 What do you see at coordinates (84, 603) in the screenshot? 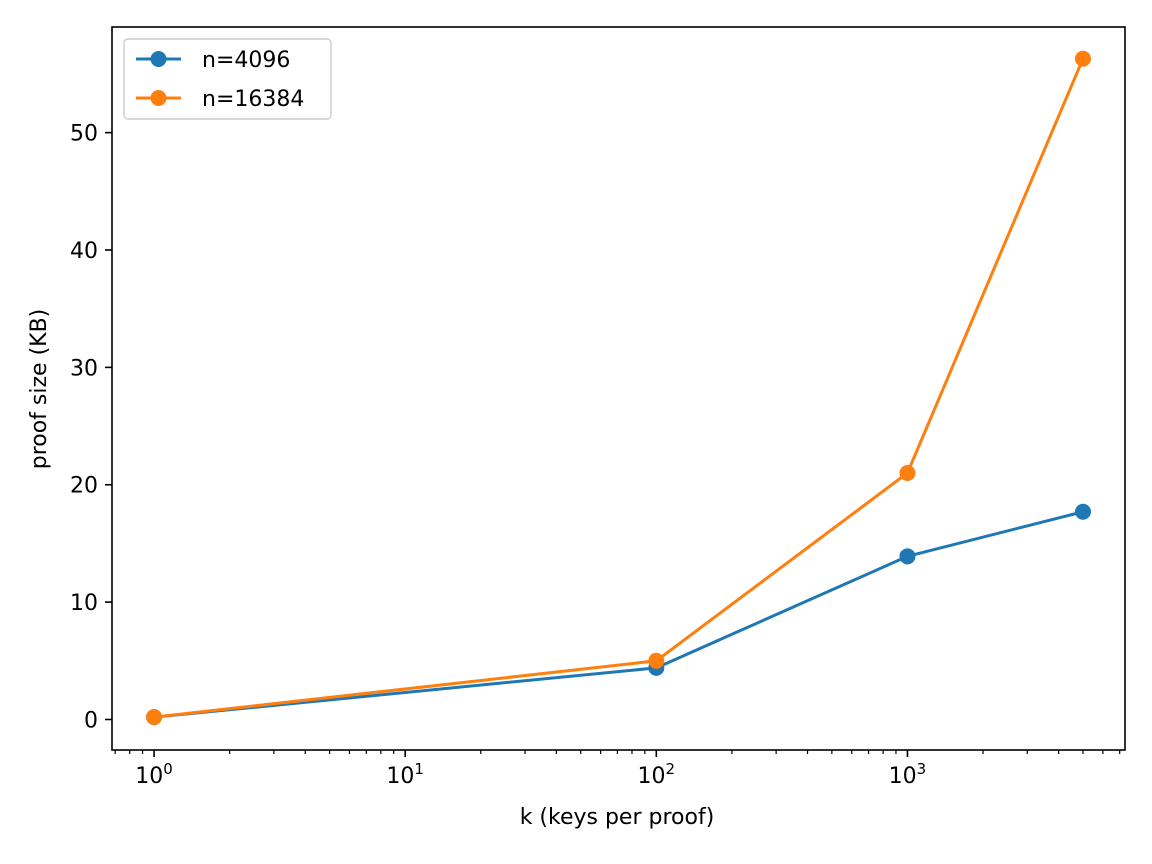
I see `y-tick-label-1: 10` at bounding box center [84, 603].